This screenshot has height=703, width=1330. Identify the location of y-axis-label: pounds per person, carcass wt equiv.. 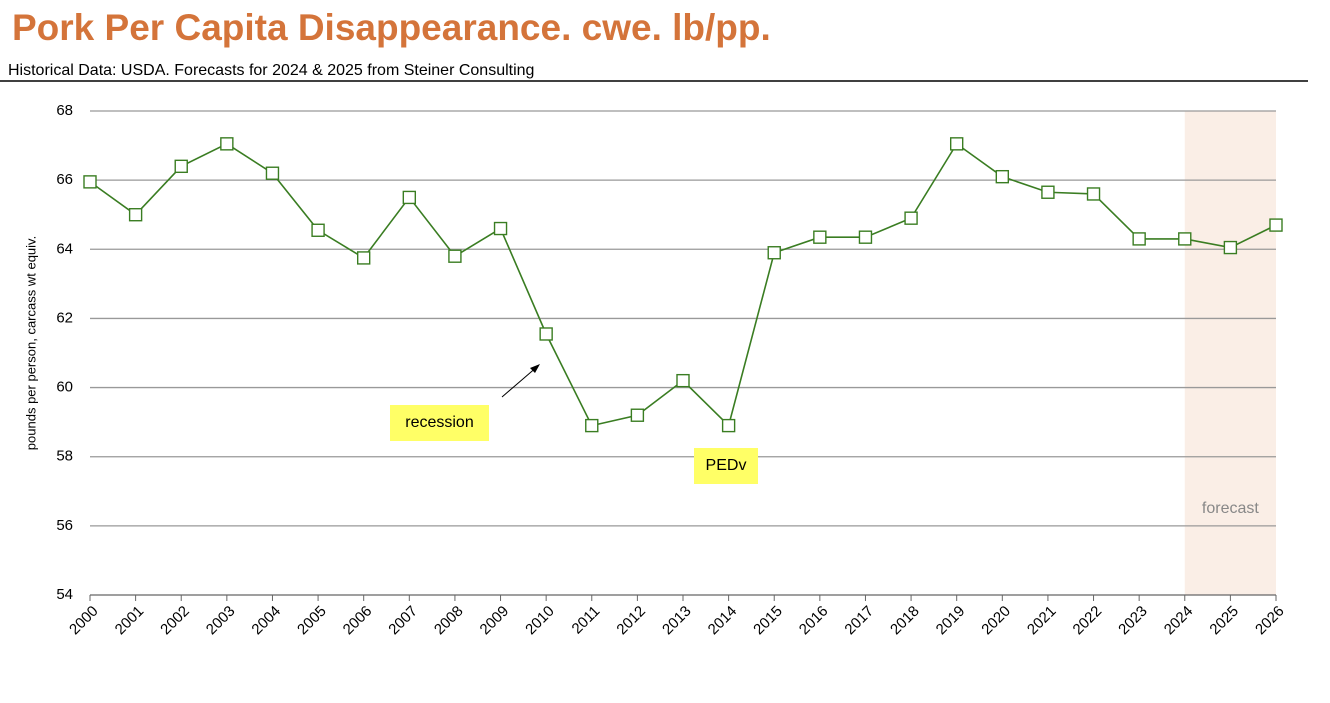
(30, 343).